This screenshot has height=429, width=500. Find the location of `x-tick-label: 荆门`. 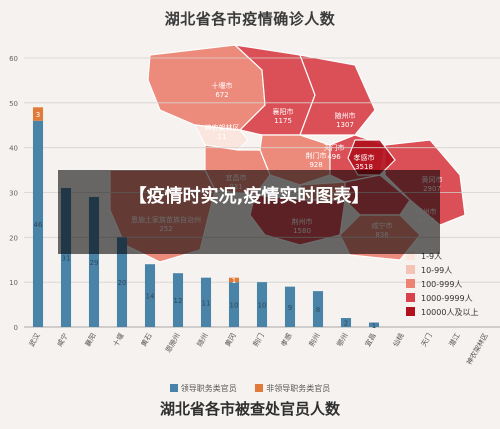

x-tick-label: 荆门 is located at coordinates (258, 340).